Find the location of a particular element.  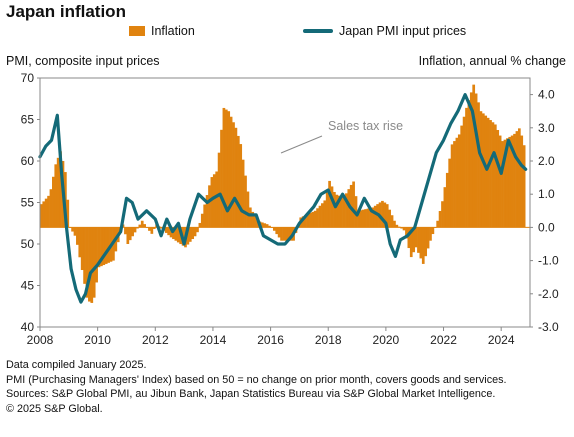

legend-item-pmi: Japan PMI input prices is located at coordinates (384, 31).